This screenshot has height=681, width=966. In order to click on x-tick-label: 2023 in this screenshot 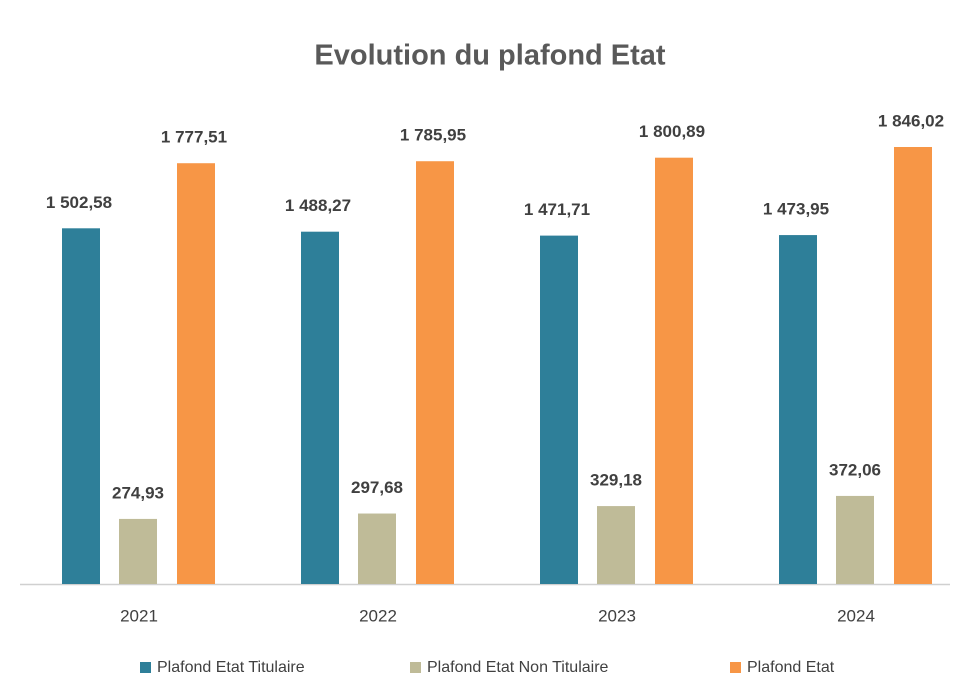, I will do `click(617, 615)`.